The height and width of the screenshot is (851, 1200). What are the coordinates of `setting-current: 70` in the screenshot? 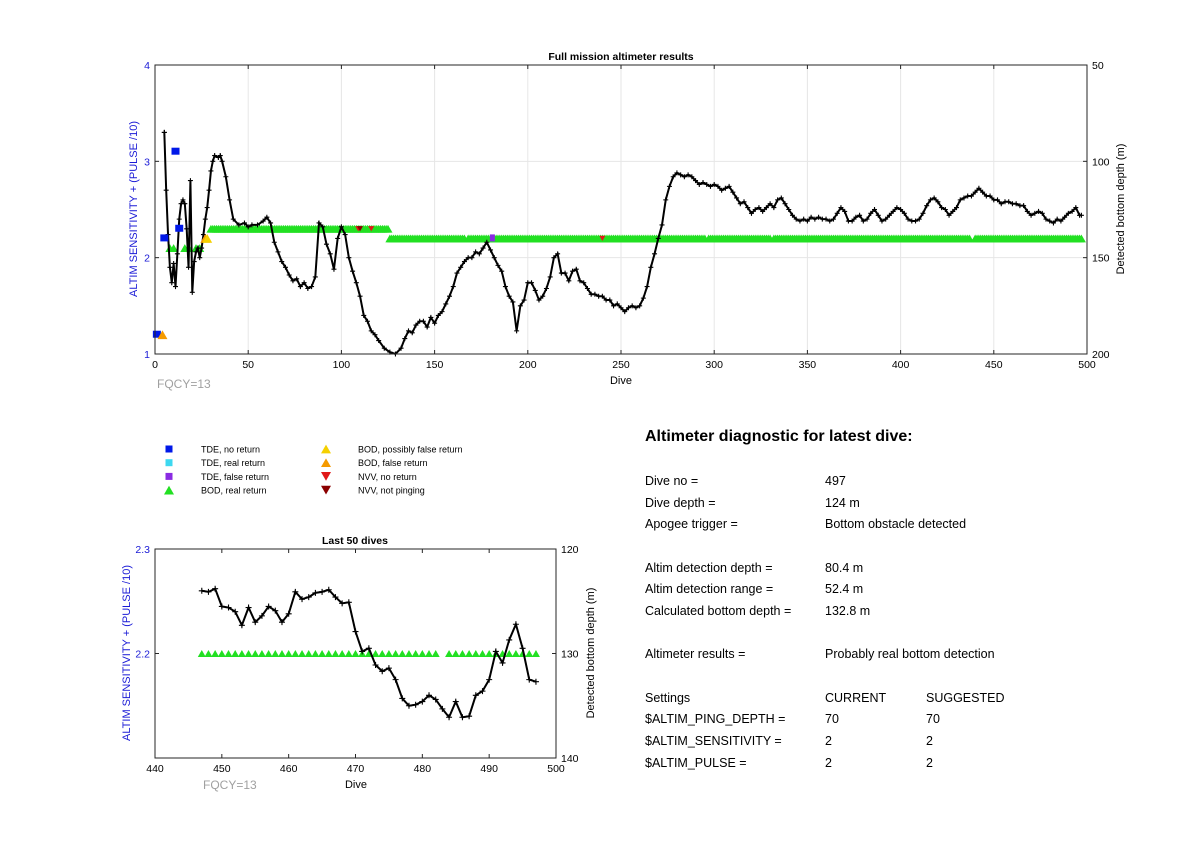 It's located at (832, 719).